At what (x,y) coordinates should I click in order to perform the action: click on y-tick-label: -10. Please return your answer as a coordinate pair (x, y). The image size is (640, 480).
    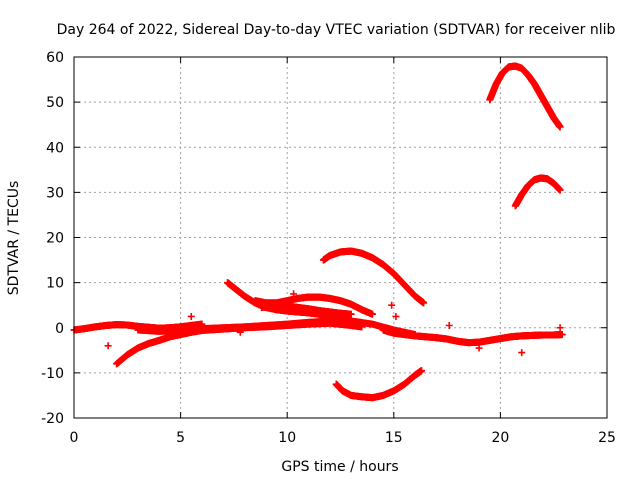
    Looking at the image, I should click on (52, 374).